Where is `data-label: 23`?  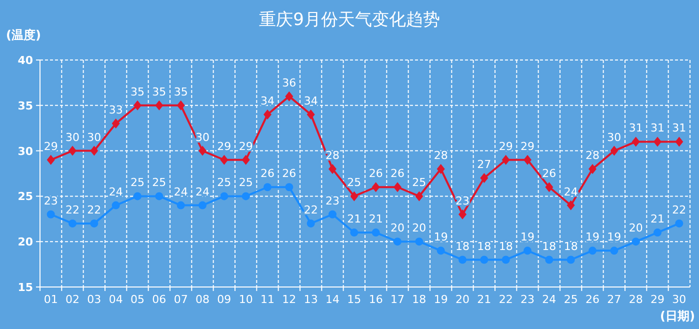 data-label: 23 is located at coordinates (333, 201).